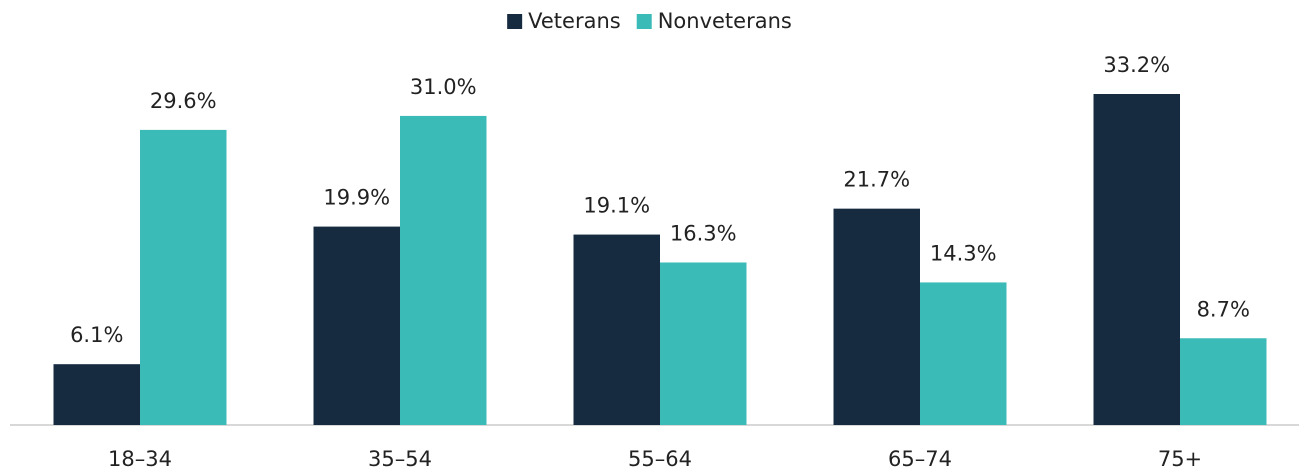 The height and width of the screenshot is (470, 1299). What do you see at coordinates (1136, 65) in the screenshot?
I see `value-label: 33.2%` at bounding box center [1136, 65].